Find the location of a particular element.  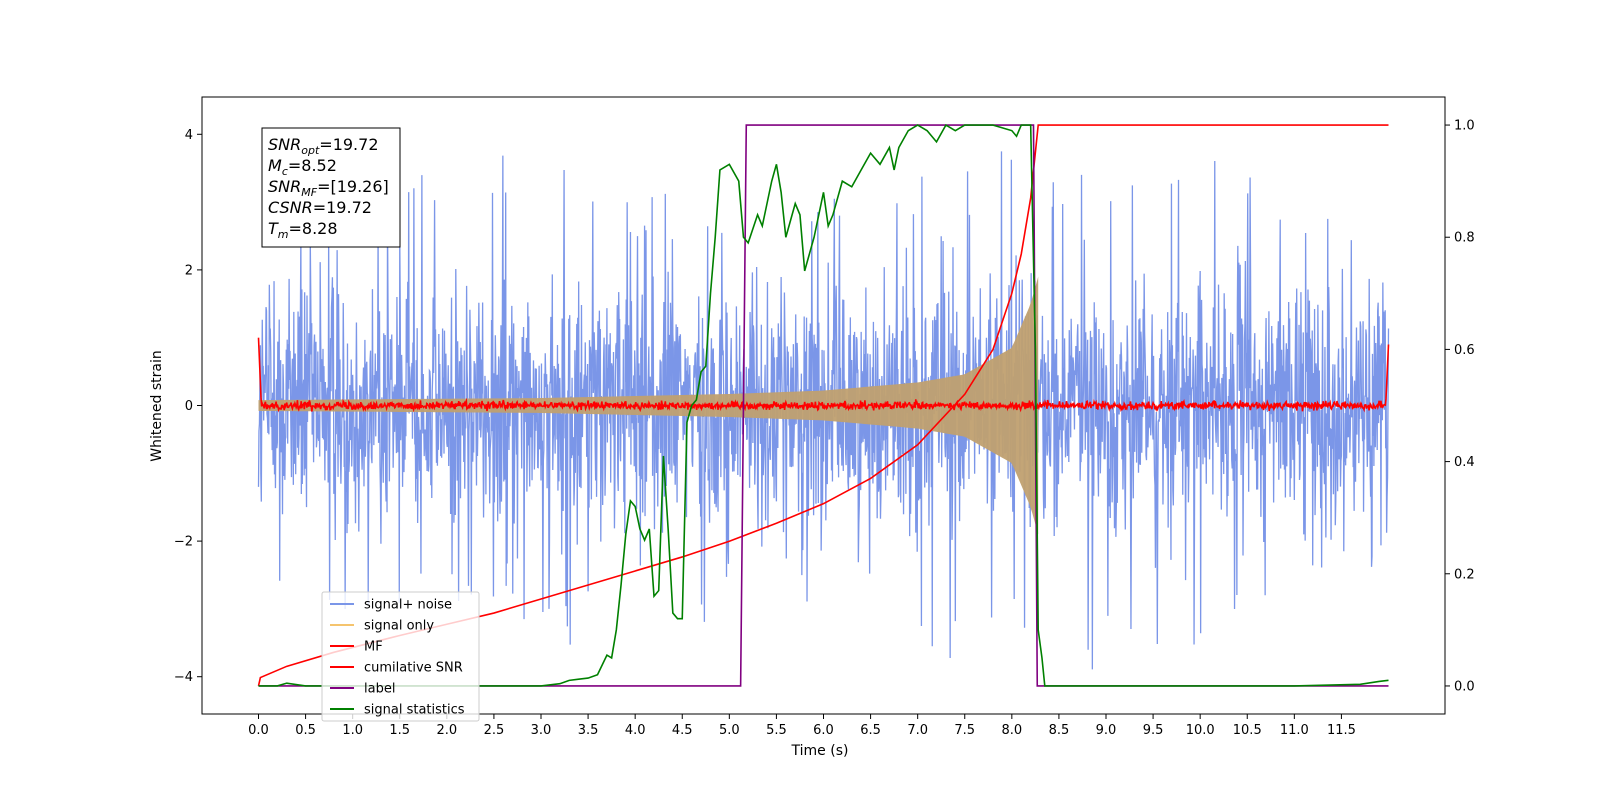

x-tick-label: 10.5 is located at coordinates (1247, 730).